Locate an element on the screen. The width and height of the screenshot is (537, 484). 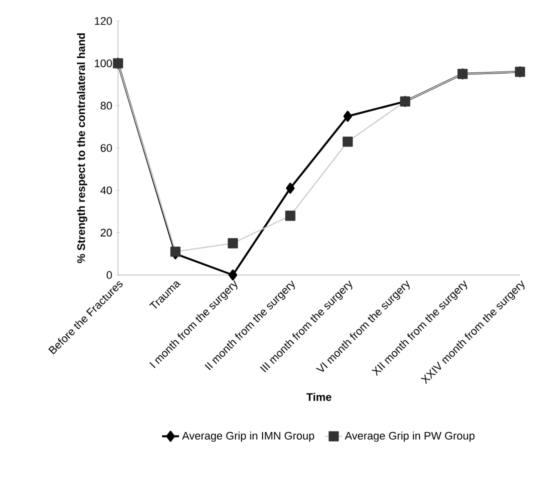
x-axis-title: Time is located at coordinates (319, 396).